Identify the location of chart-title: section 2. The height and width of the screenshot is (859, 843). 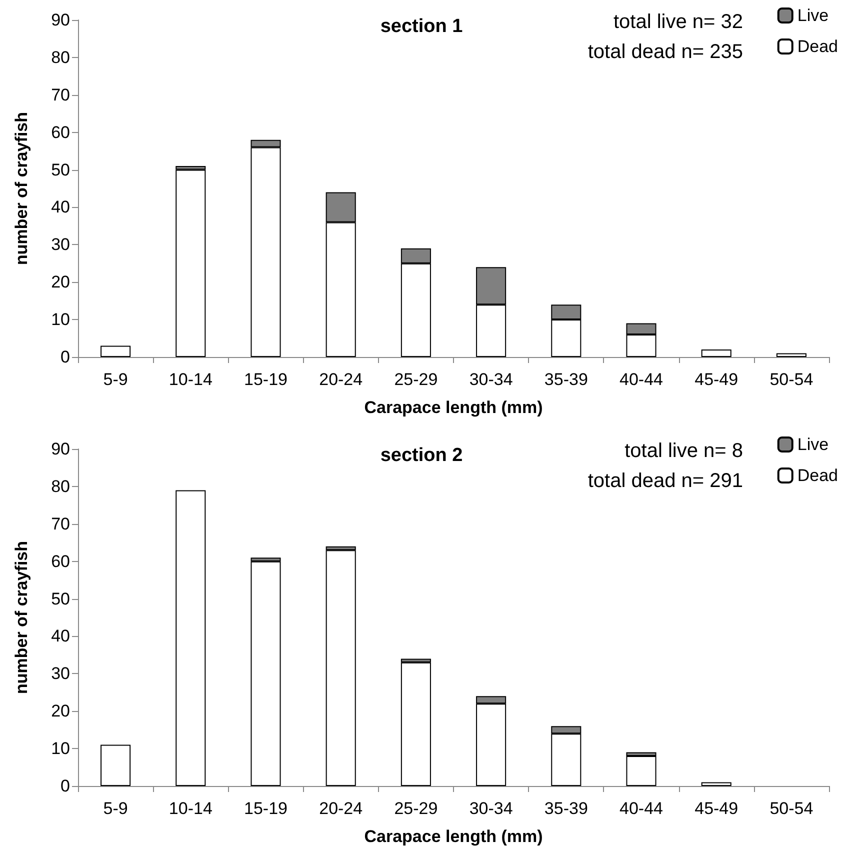
(421, 455).